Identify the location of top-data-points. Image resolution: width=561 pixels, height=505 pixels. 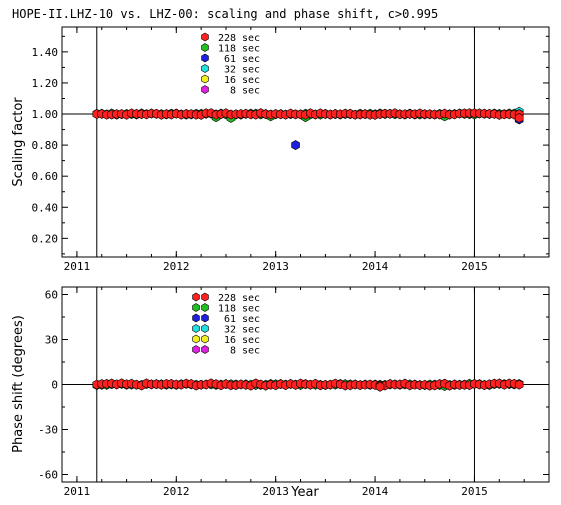
(308, 128).